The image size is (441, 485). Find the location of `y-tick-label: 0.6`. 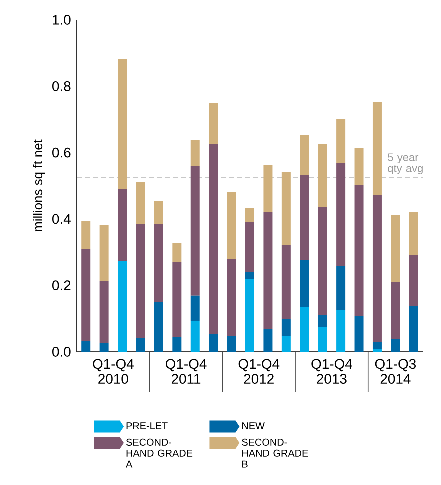

y-tick-label: 0.6 is located at coordinates (61, 153).